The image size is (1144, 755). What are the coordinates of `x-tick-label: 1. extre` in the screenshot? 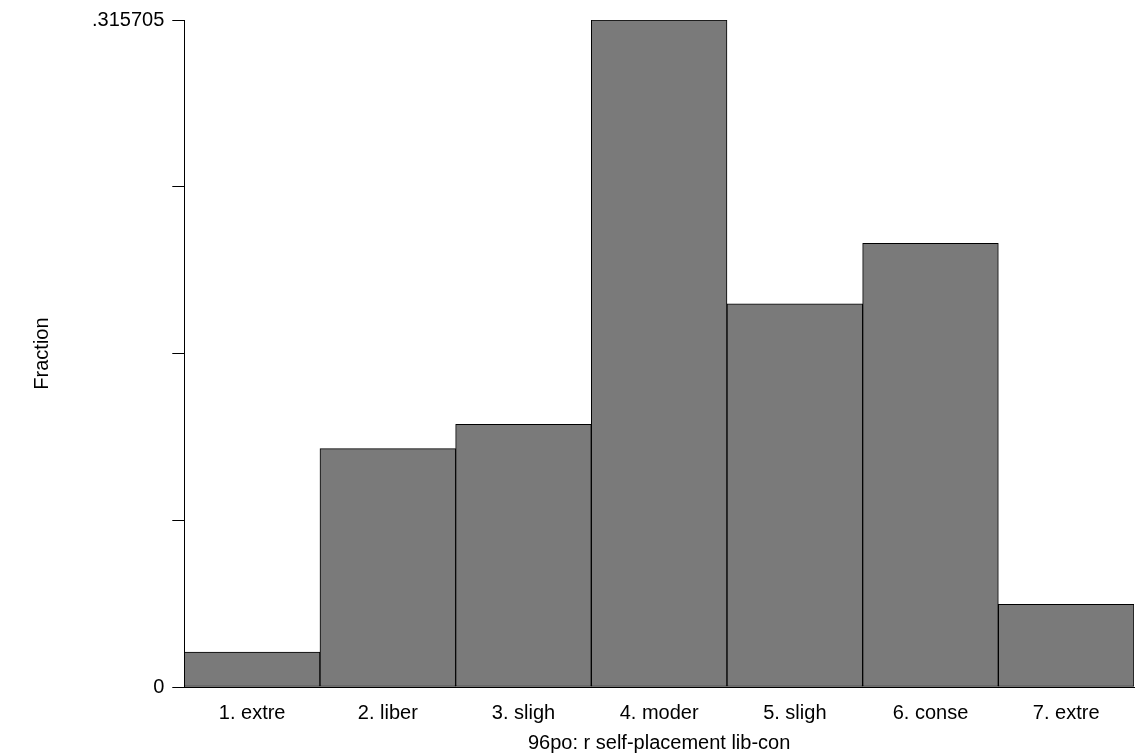 It's located at (252, 711).